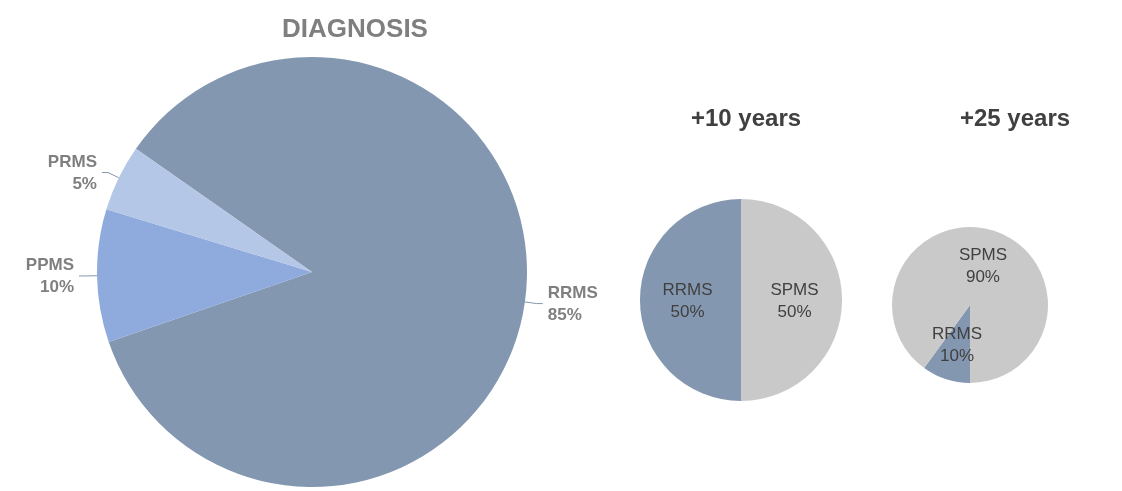 The width and height of the screenshot is (1122, 491). I want to click on data-label: 90%, so click(982, 276).